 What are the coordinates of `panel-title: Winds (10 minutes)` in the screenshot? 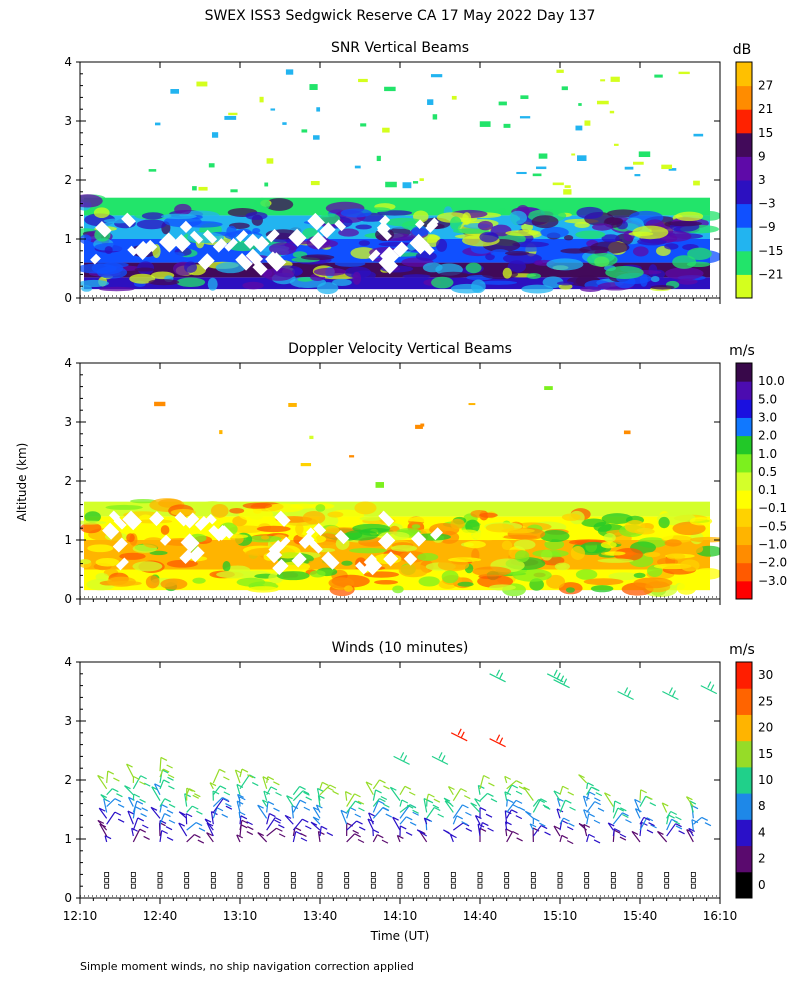 It's located at (400, 648).